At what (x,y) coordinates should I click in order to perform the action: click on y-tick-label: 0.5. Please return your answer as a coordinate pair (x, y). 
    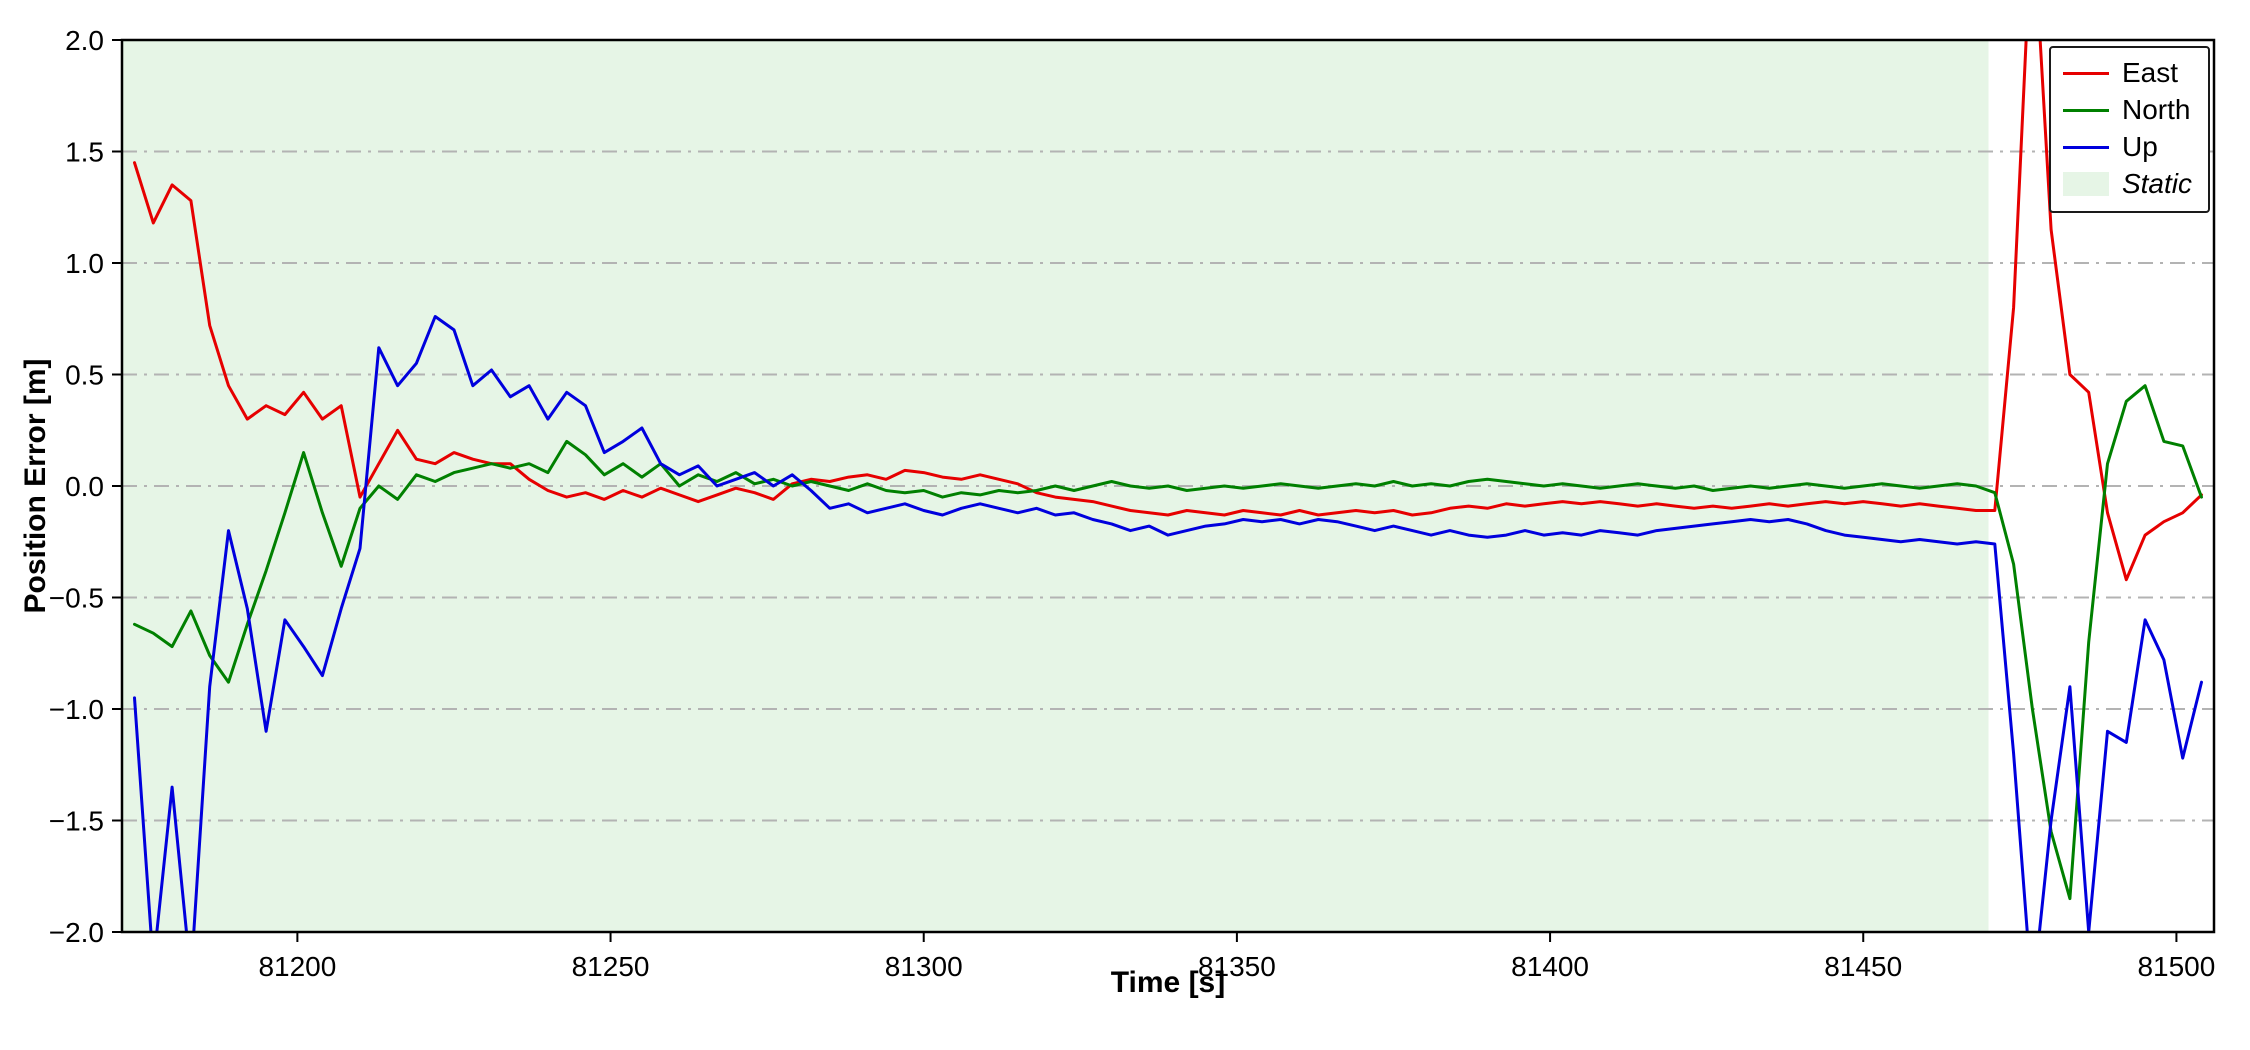
    Looking at the image, I should click on (84, 375).